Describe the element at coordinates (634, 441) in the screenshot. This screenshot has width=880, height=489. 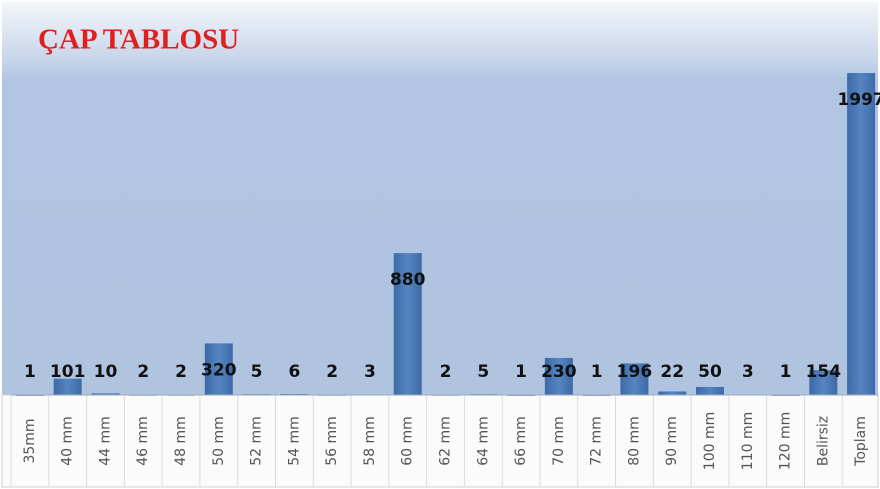
I see `x-tick-label: 80 mm` at that location.